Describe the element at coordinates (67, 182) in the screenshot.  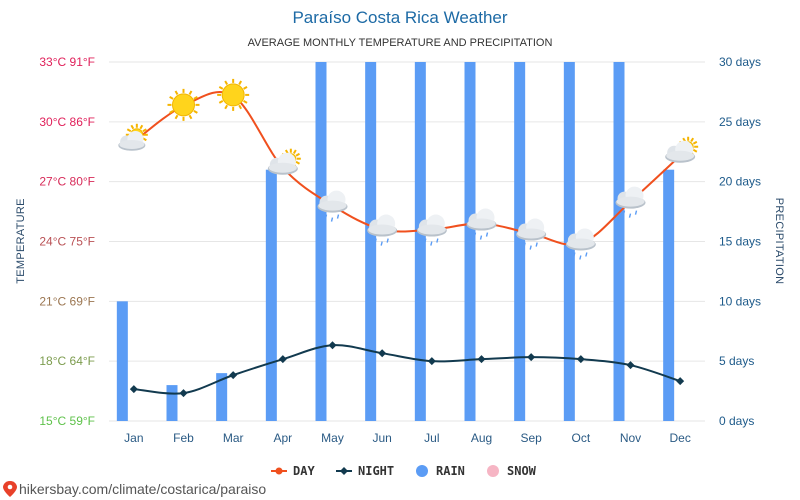
I see `left-tick-label: 27°C 80°F` at that location.